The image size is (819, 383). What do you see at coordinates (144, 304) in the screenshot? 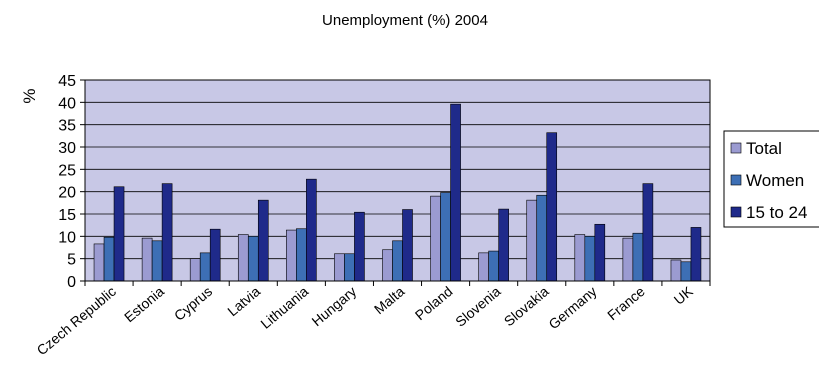
I see `x-tick-label: Estonia` at bounding box center [144, 304].